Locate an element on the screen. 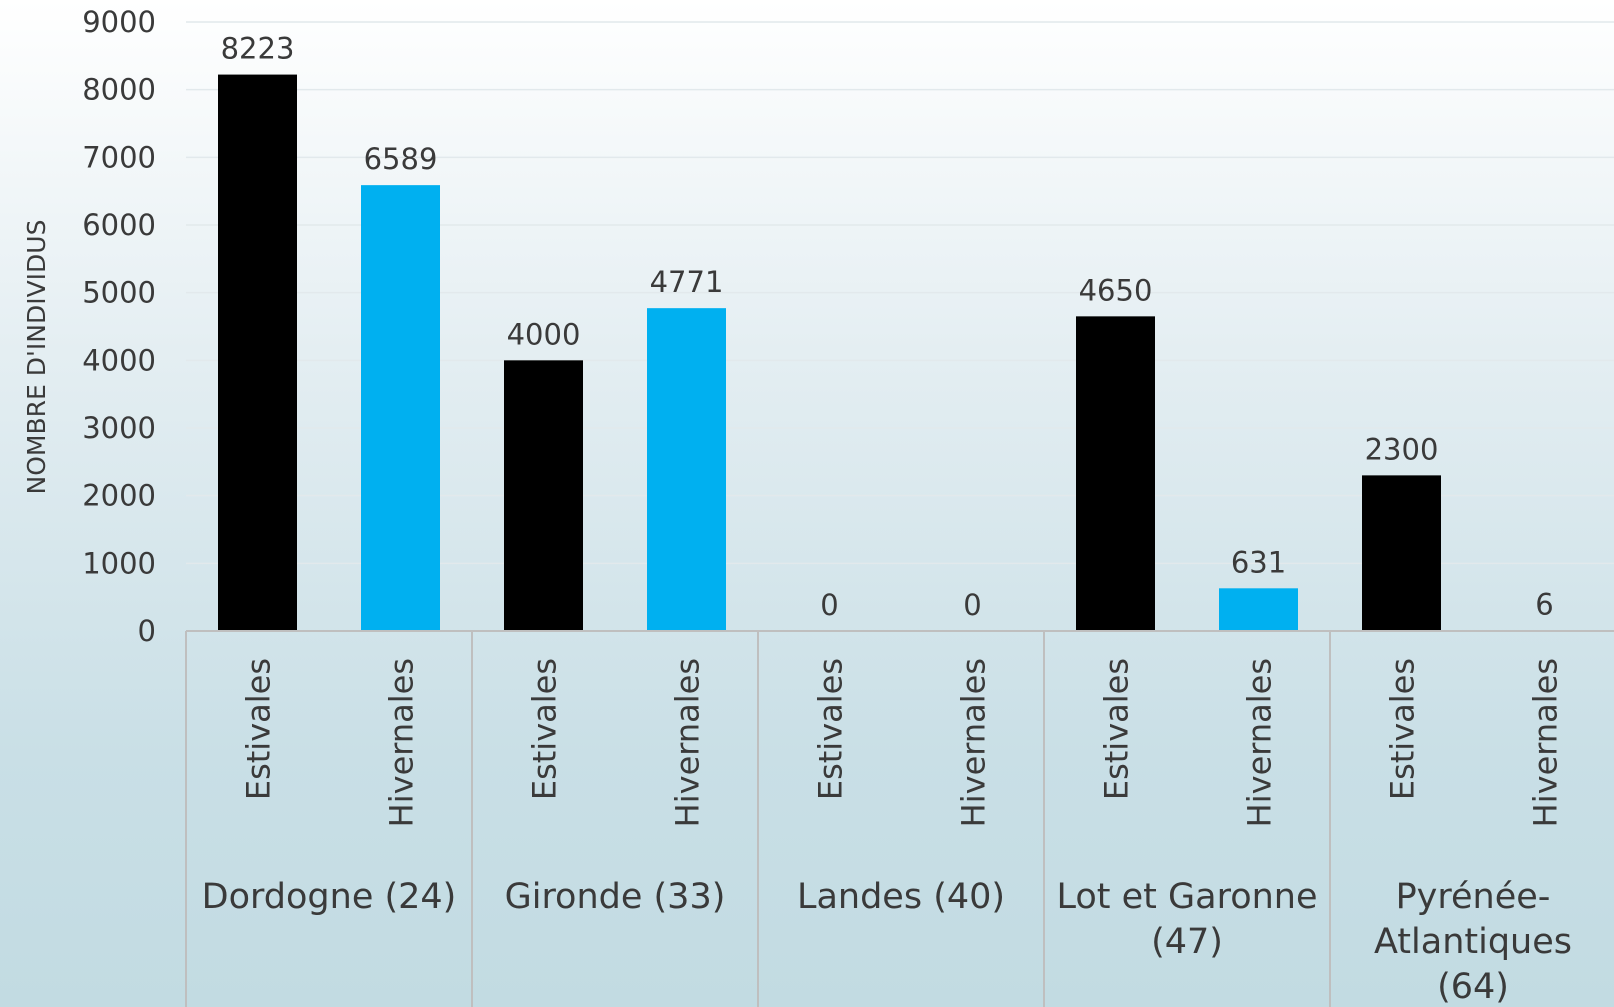 The width and height of the screenshot is (1614, 1007). y-tick-label: 0 is located at coordinates (147, 631).